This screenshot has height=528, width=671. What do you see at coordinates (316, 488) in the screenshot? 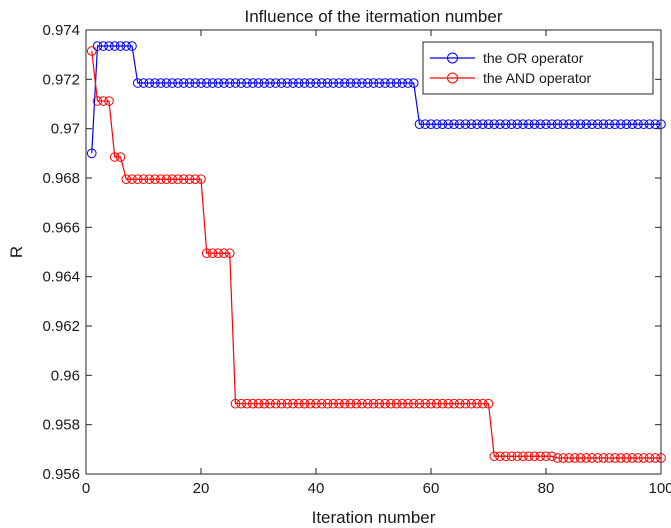
I see `x-tick-label: 40` at bounding box center [316, 488].